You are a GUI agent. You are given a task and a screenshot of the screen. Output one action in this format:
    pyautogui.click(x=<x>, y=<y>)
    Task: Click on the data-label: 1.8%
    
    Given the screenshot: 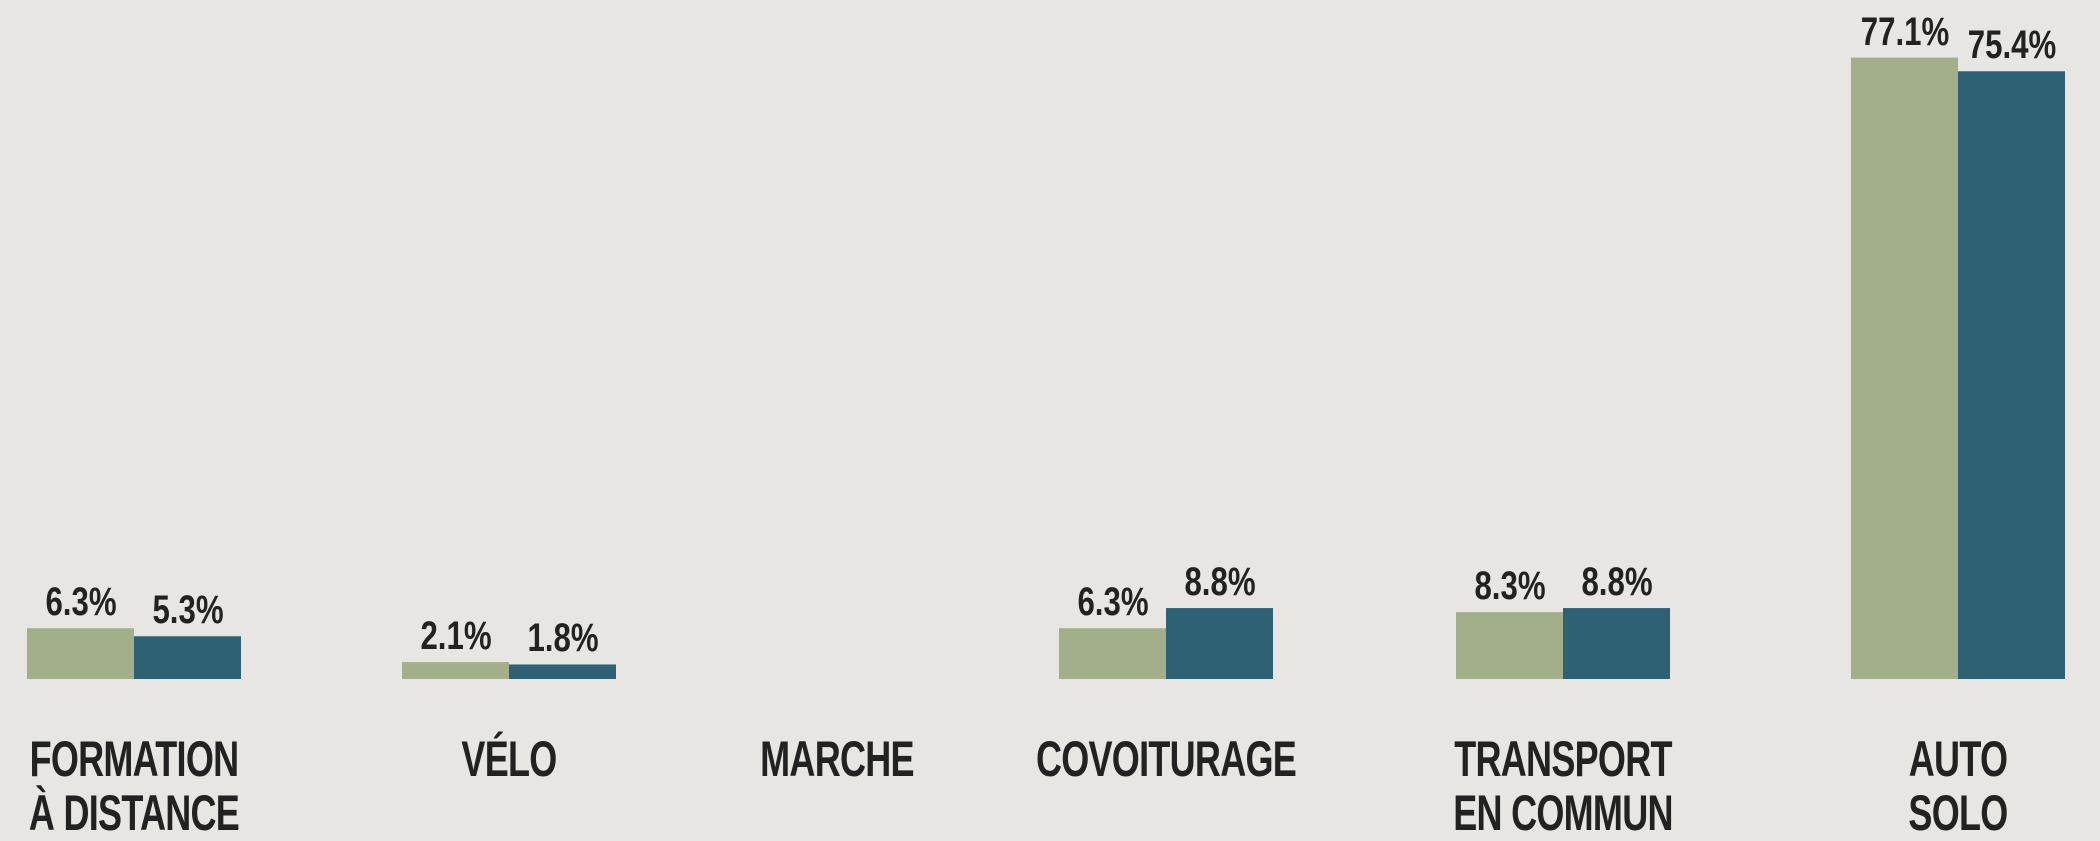 What is the action you would take?
    pyautogui.click(x=562, y=638)
    